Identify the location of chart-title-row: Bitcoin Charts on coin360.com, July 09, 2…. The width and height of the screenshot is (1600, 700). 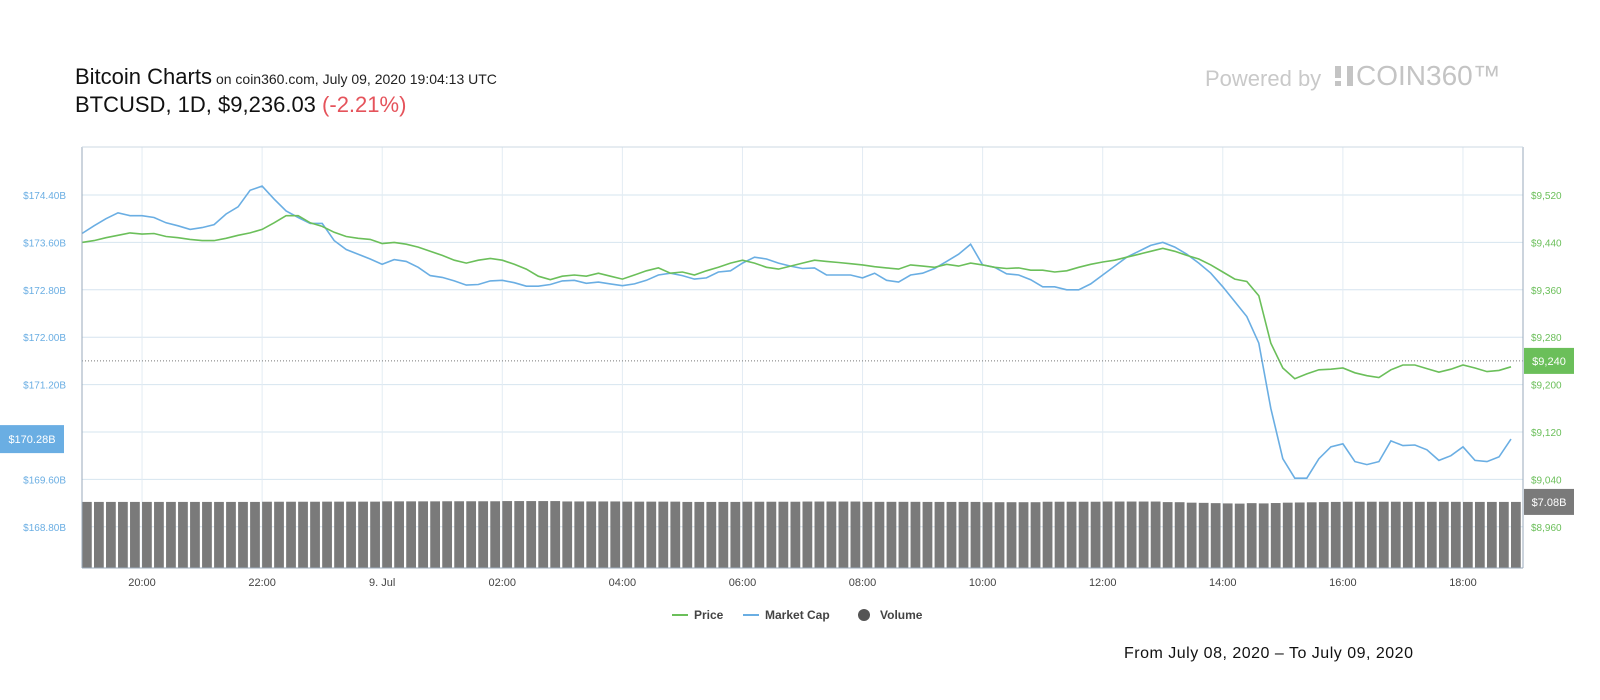
(286, 77).